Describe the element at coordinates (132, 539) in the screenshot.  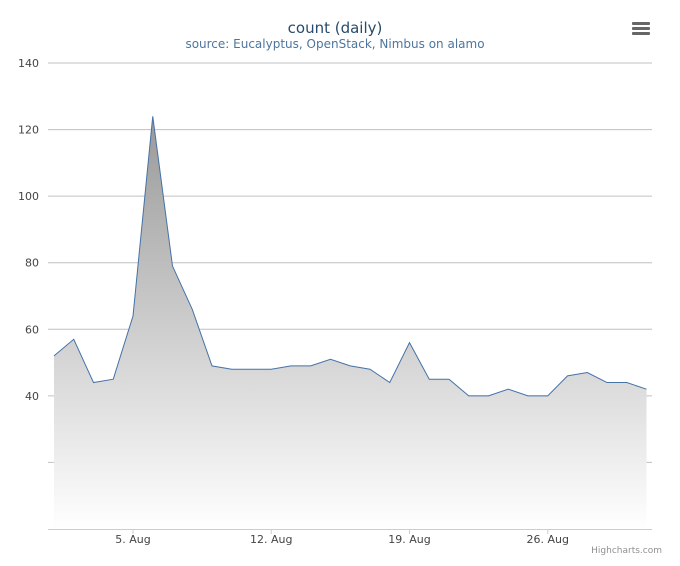
I see `x-tick-label: 5. Aug` at that location.